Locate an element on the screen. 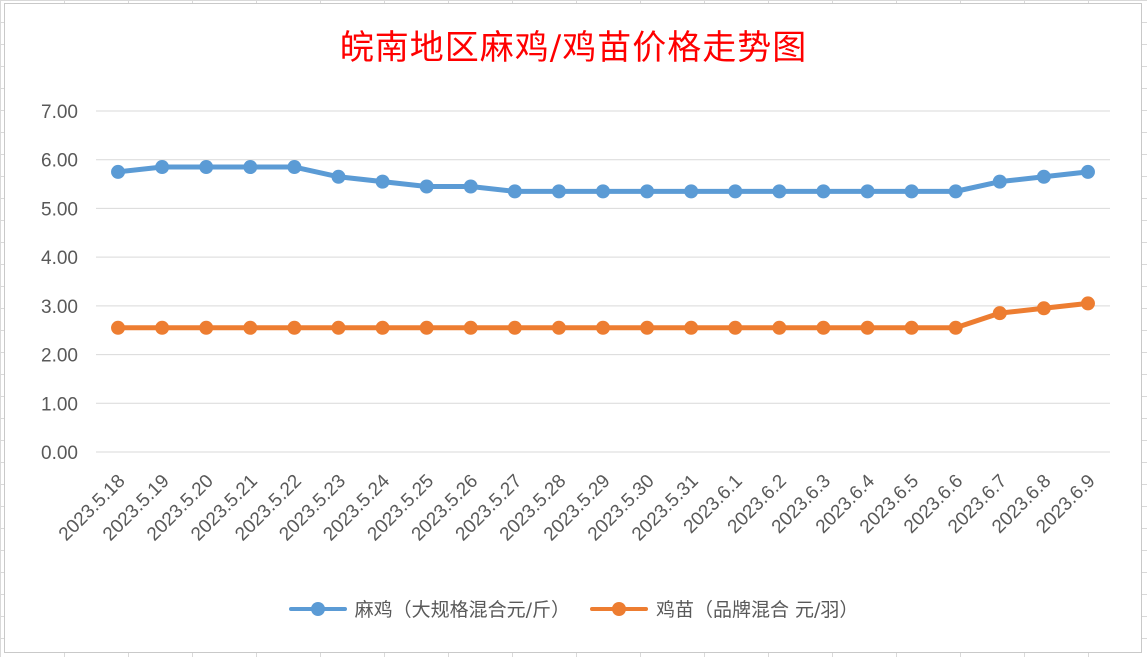 This screenshot has height=657, width=1147. legend-label: 鸡苗（品牌混合 元/羽） is located at coordinates (757, 610).